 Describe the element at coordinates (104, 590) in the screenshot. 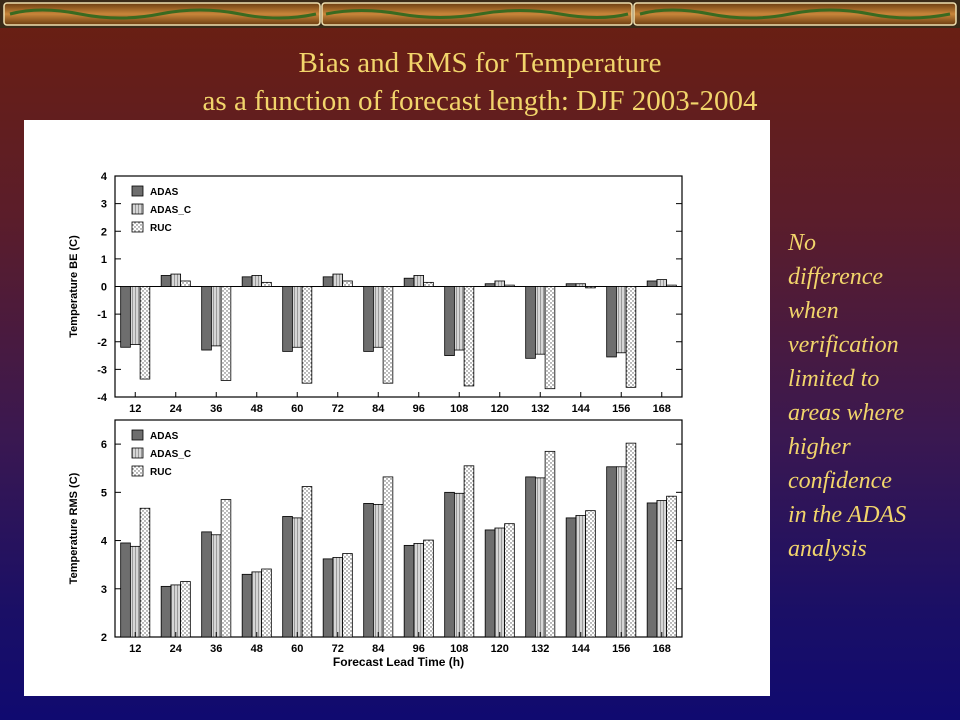

I see `y-tick-label: 3` at that location.